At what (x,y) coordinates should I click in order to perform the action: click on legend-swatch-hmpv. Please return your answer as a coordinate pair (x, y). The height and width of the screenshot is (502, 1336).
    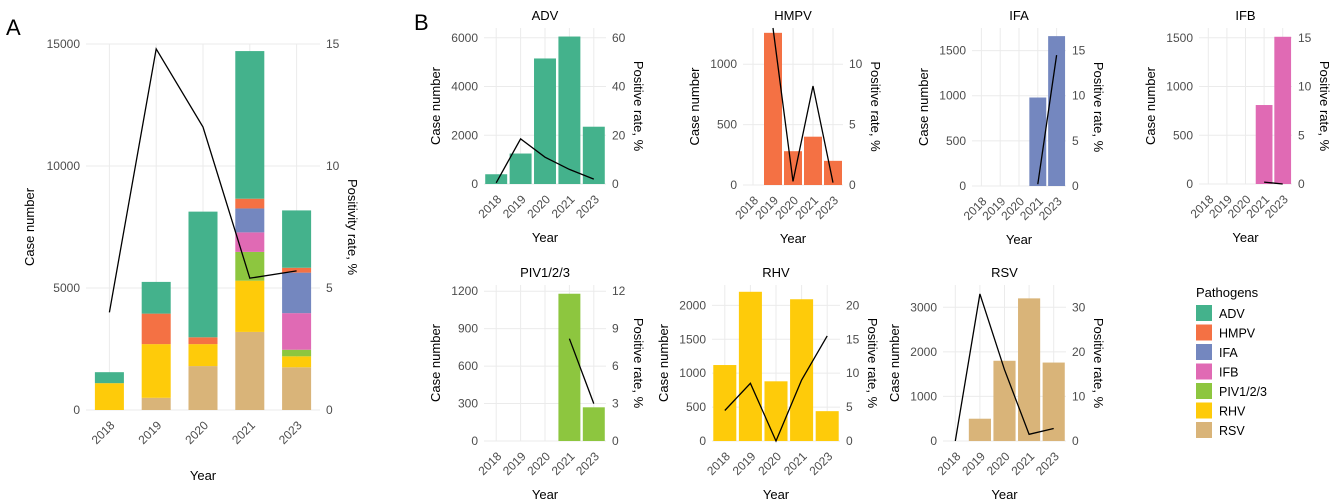
    Looking at the image, I should click on (1204, 332).